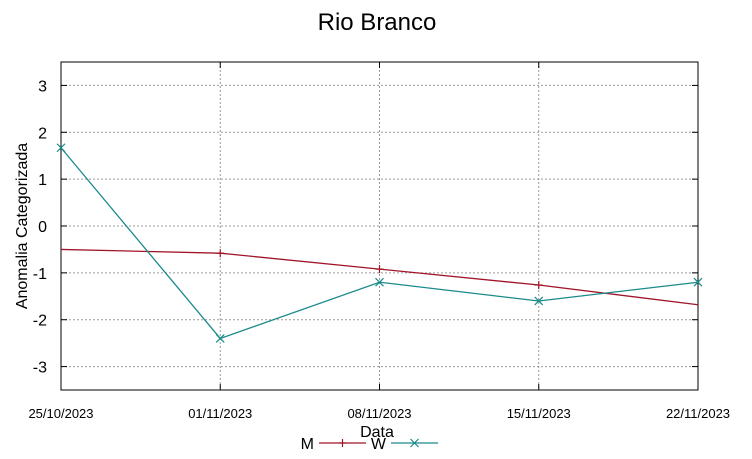  Describe the element at coordinates (42, 180) in the screenshot. I see `y-tick-label: 1` at that location.